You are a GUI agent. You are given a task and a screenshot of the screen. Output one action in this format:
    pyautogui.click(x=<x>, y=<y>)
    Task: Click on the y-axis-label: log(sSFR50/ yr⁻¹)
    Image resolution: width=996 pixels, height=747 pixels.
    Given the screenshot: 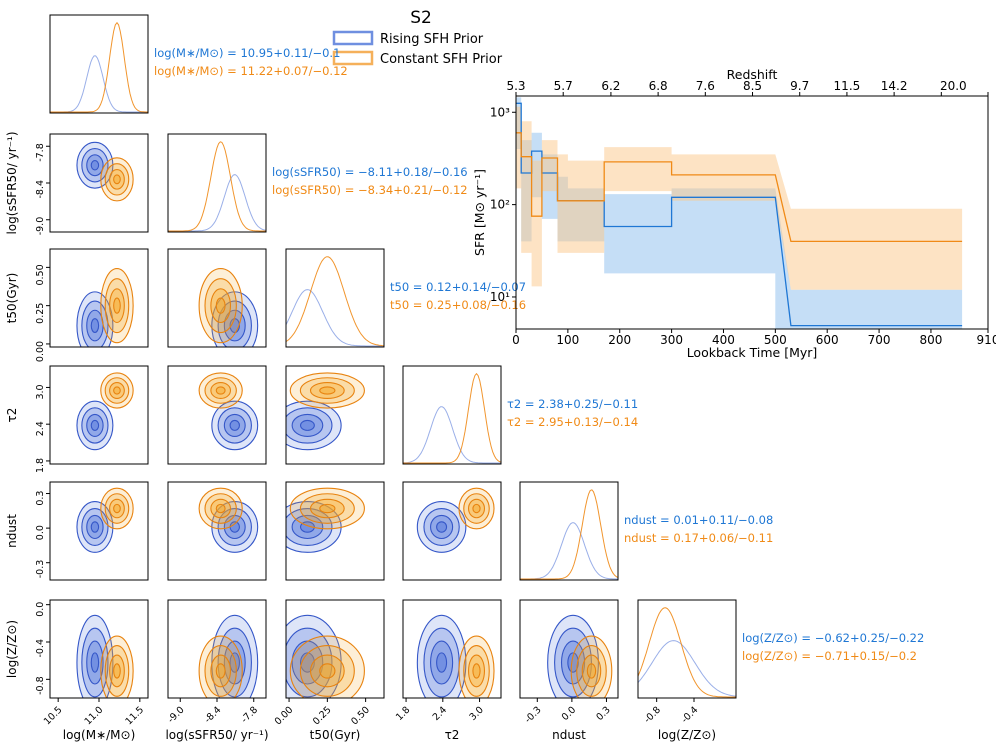 What is the action you would take?
    pyautogui.click(x=12, y=182)
    